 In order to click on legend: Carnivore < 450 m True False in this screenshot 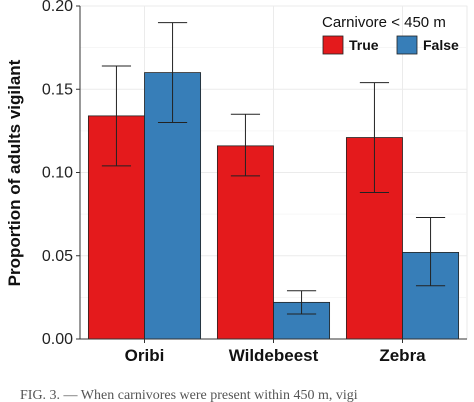, I will do `click(390, 34)`.